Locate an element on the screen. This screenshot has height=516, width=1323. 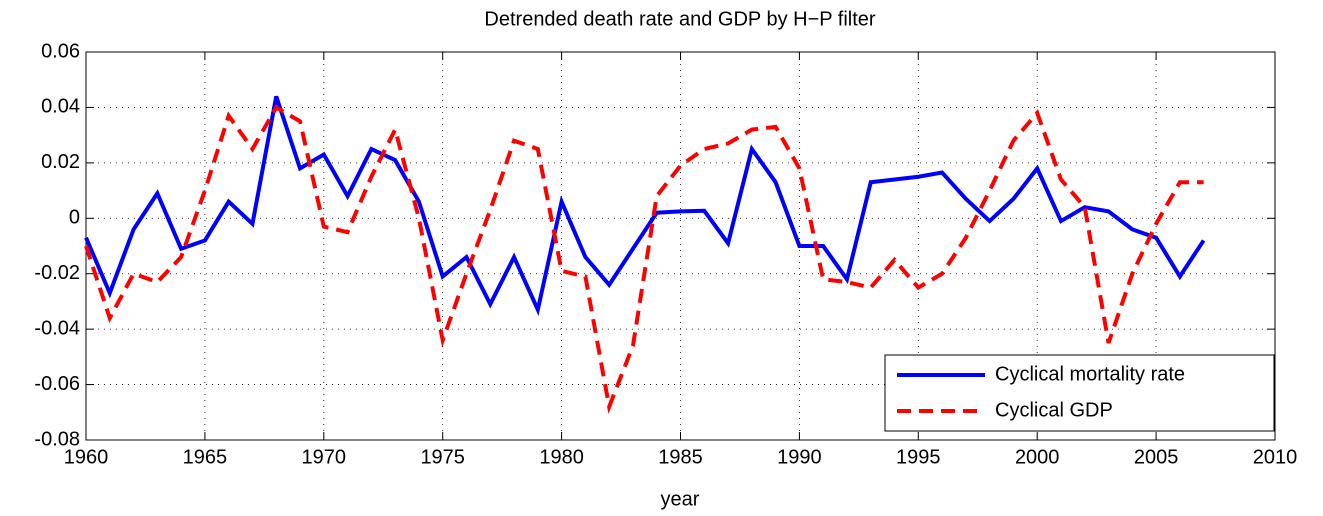
y-tick-label: -0.08 is located at coordinates (57, 439).